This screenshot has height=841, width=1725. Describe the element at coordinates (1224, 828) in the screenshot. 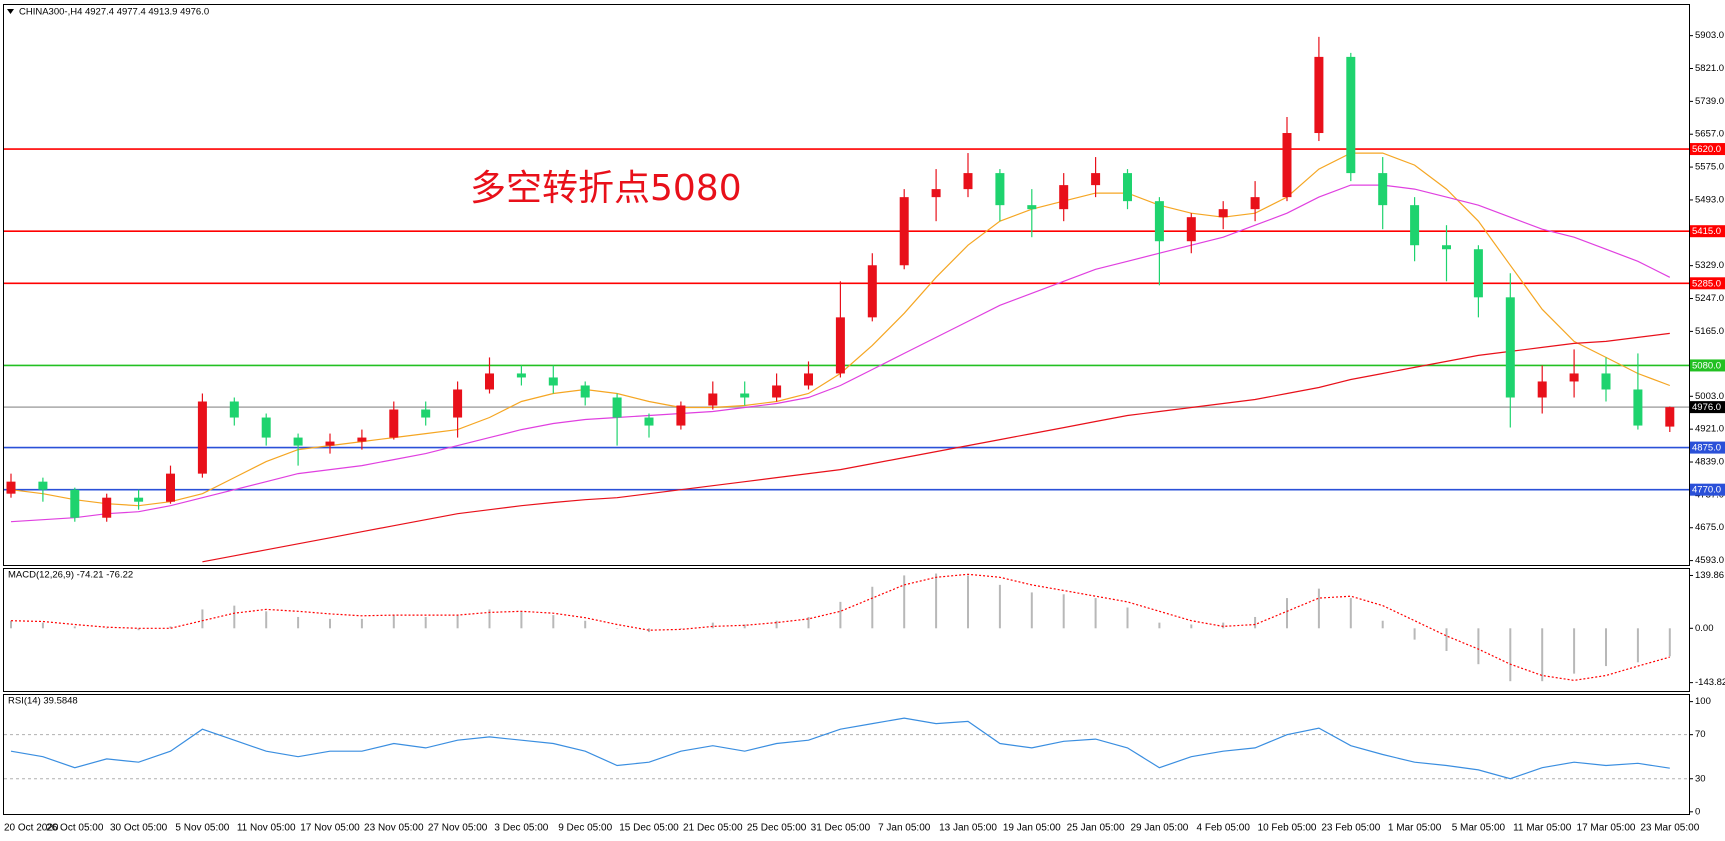

I see `x-tick-label: 4 Feb 05:00` at that location.